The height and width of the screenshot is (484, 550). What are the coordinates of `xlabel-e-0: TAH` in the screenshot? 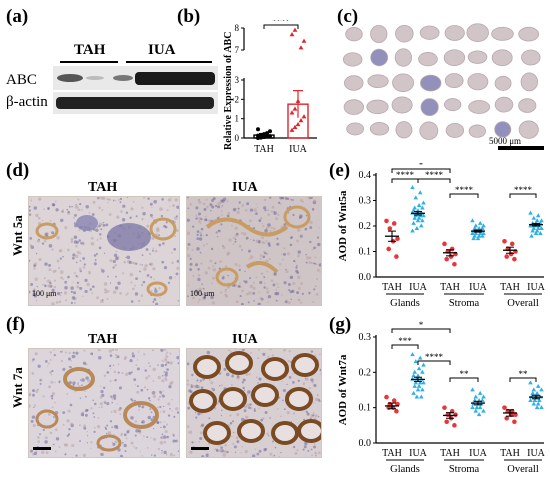 It's located at (392, 287).